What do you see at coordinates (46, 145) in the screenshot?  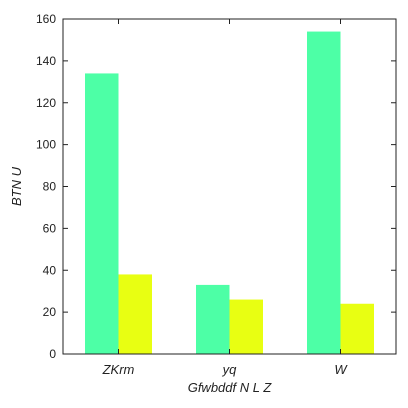 I see `y-tick-label: 100` at bounding box center [46, 145].